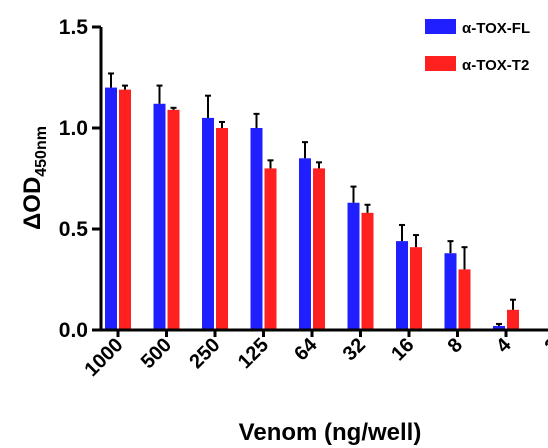 The image size is (548, 448). What do you see at coordinates (402, 349) in the screenshot?
I see `x-tick-label-16: 16` at bounding box center [402, 349].